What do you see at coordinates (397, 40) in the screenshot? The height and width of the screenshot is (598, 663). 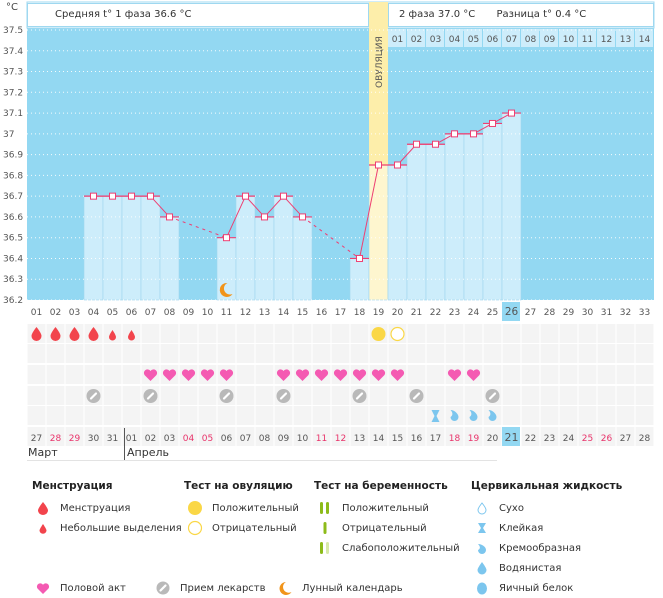 I see `post-ovulation-day-label: 01` at bounding box center [397, 40].